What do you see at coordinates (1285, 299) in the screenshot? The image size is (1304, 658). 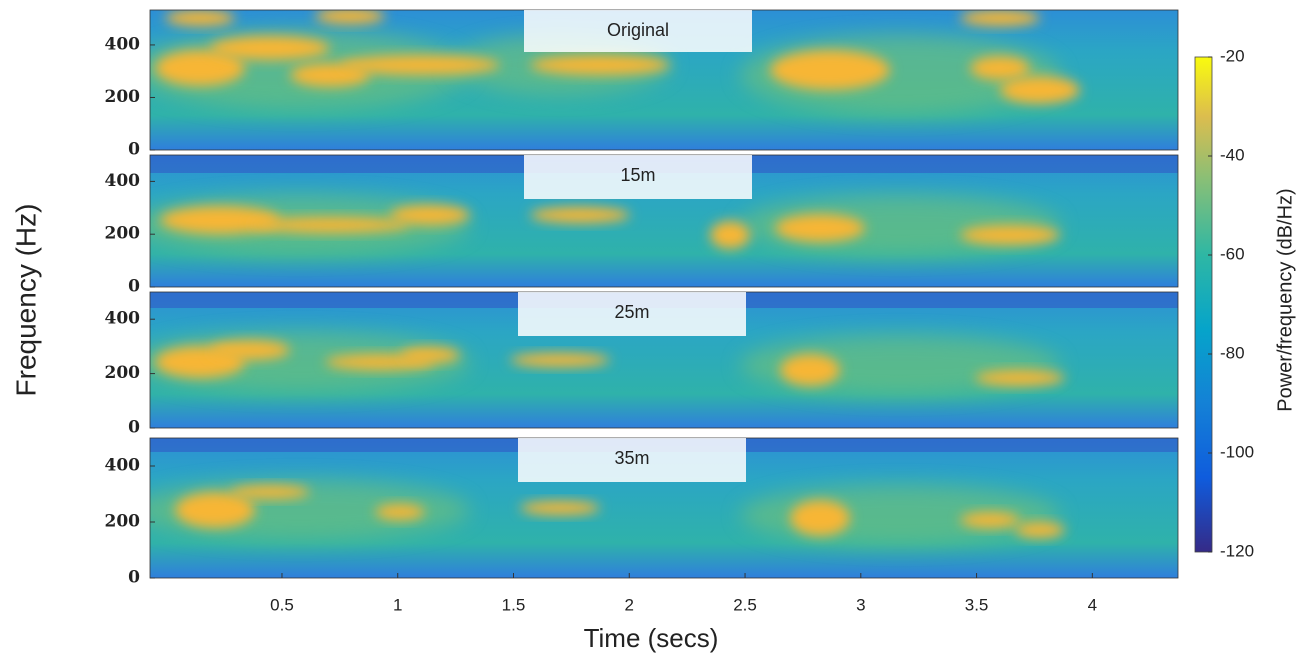 I see `colorbar-label: Power/frequency (dB/Hz)` at bounding box center [1285, 299].